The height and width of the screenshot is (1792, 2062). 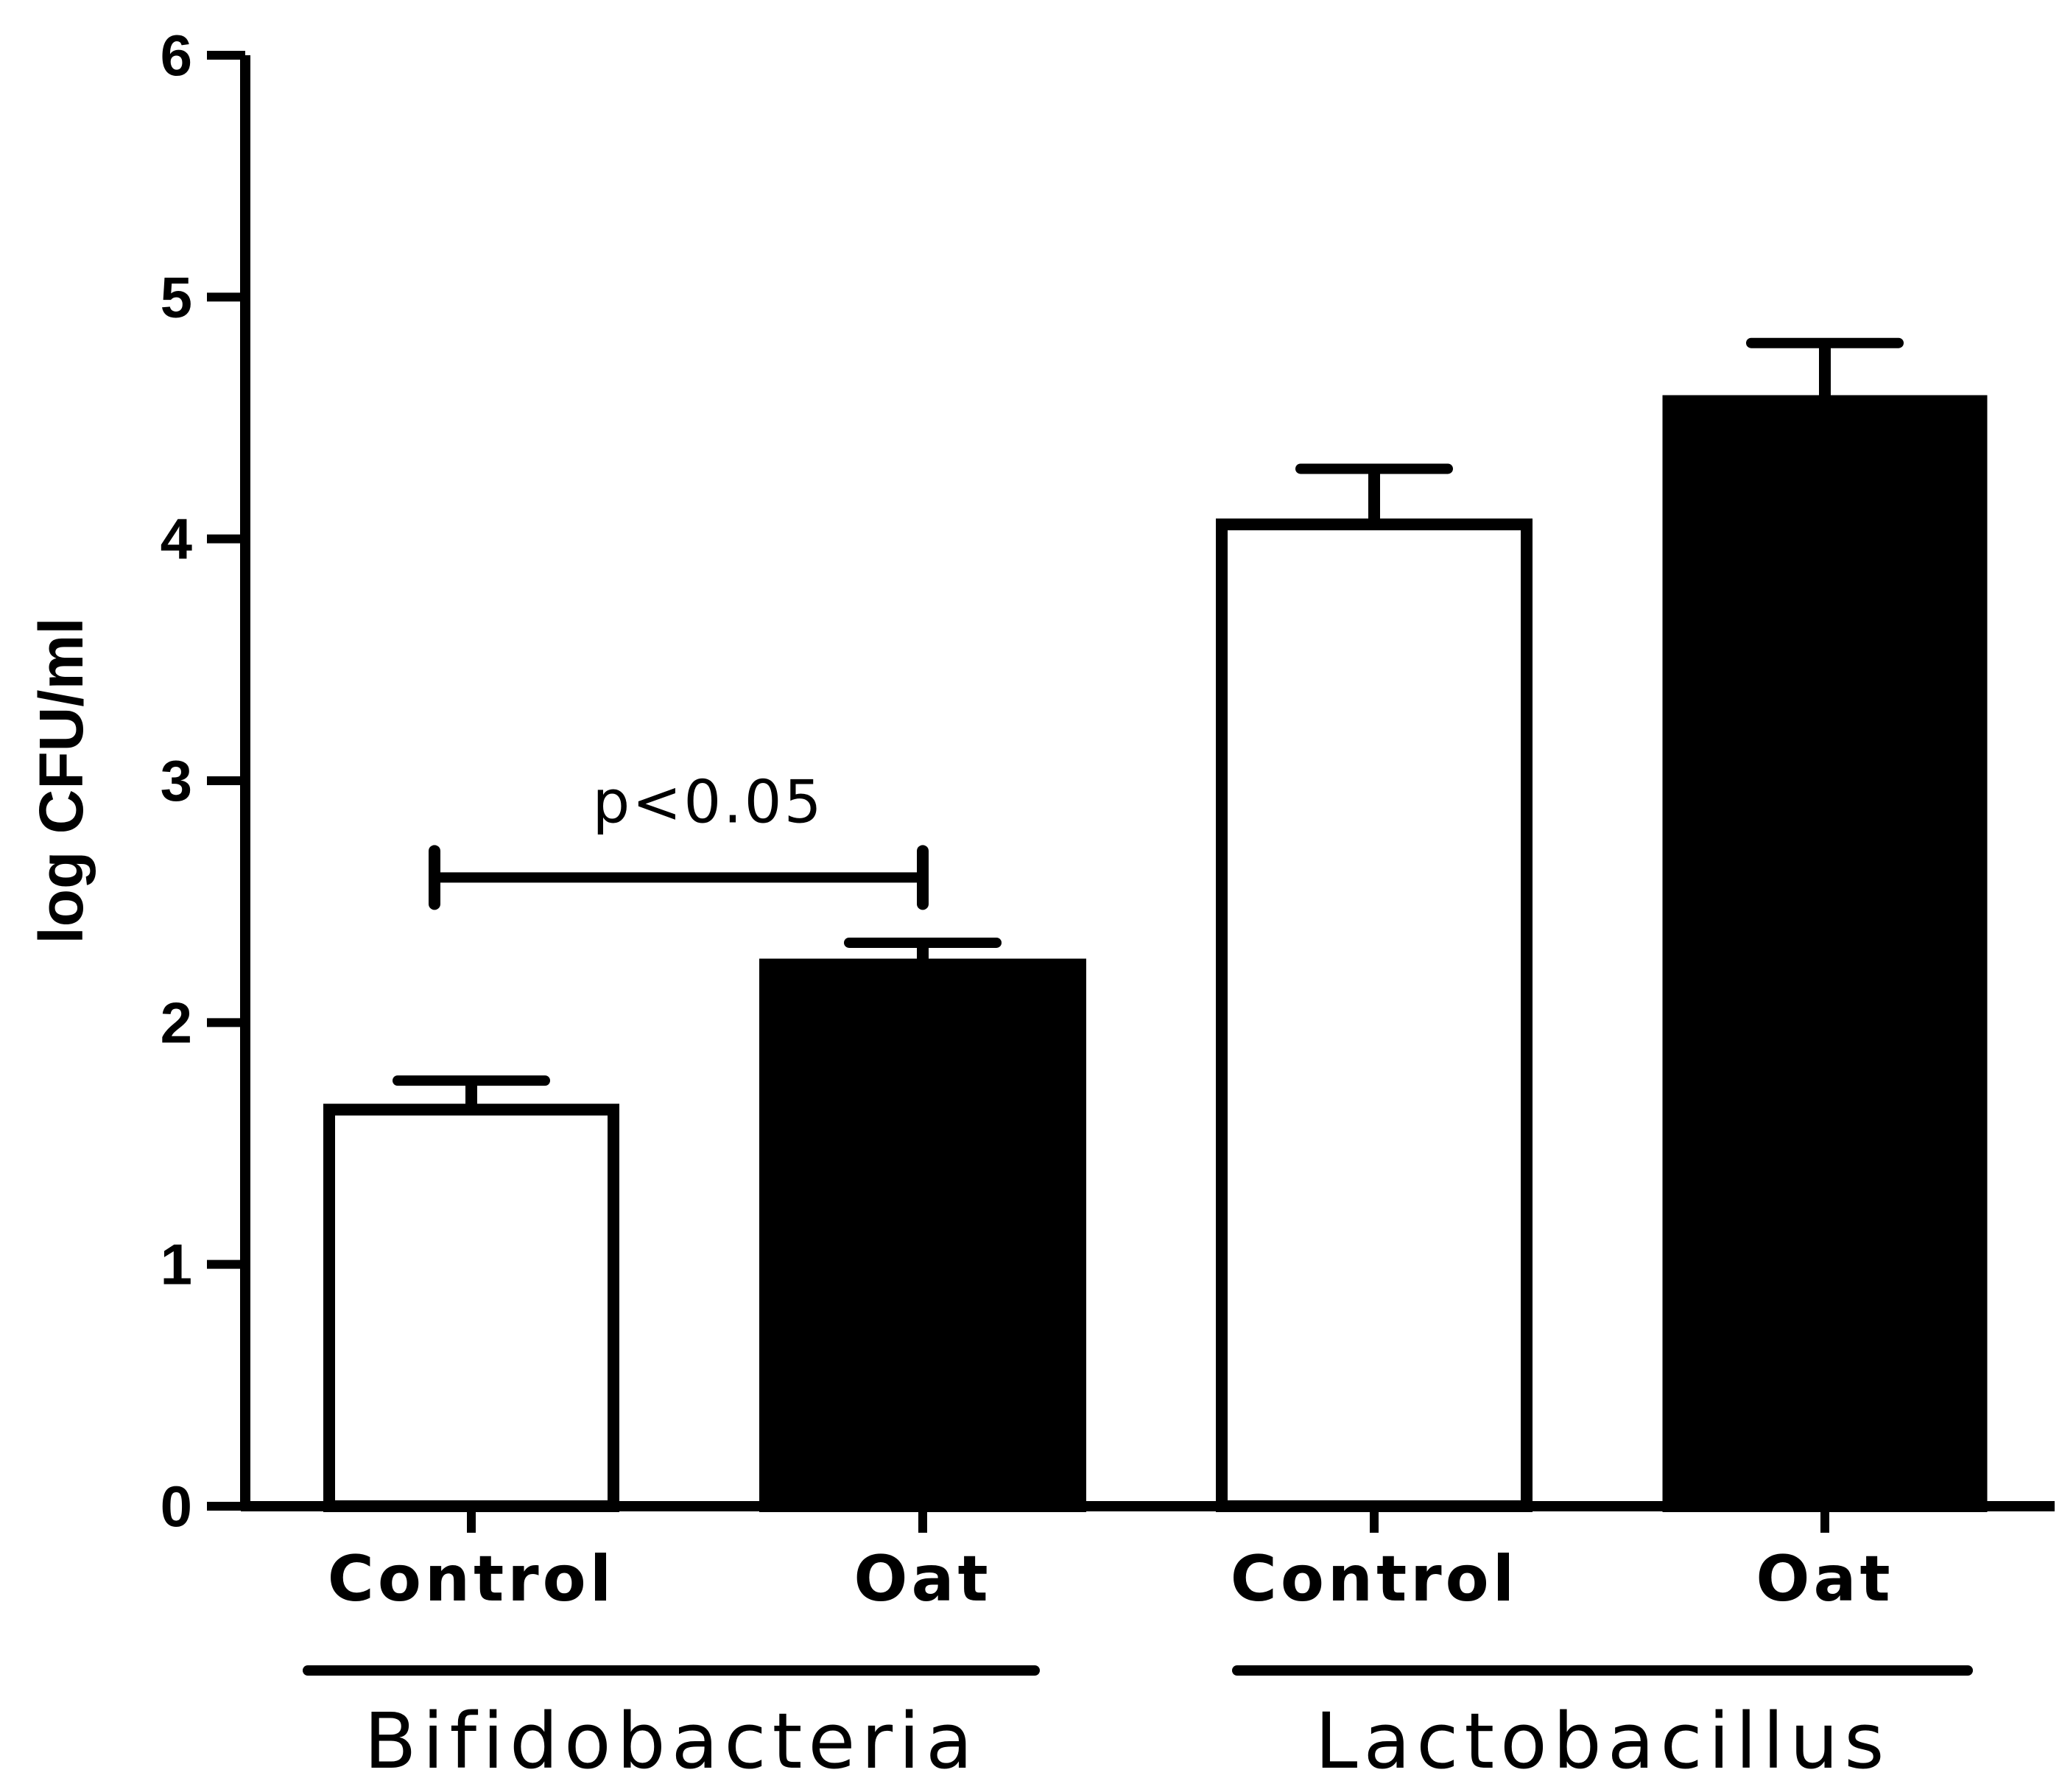 What do you see at coordinates (922, 1235) in the screenshot?
I see `bar-bifidobacteria-oat` at bounding box center [922, 1235].